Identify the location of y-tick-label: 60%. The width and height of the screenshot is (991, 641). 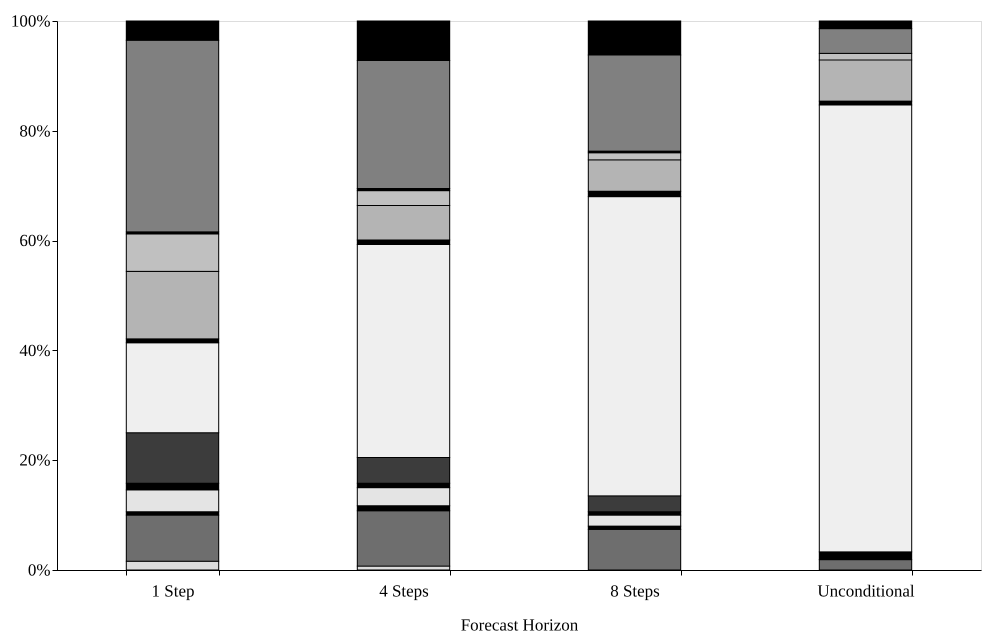
(34, 240).